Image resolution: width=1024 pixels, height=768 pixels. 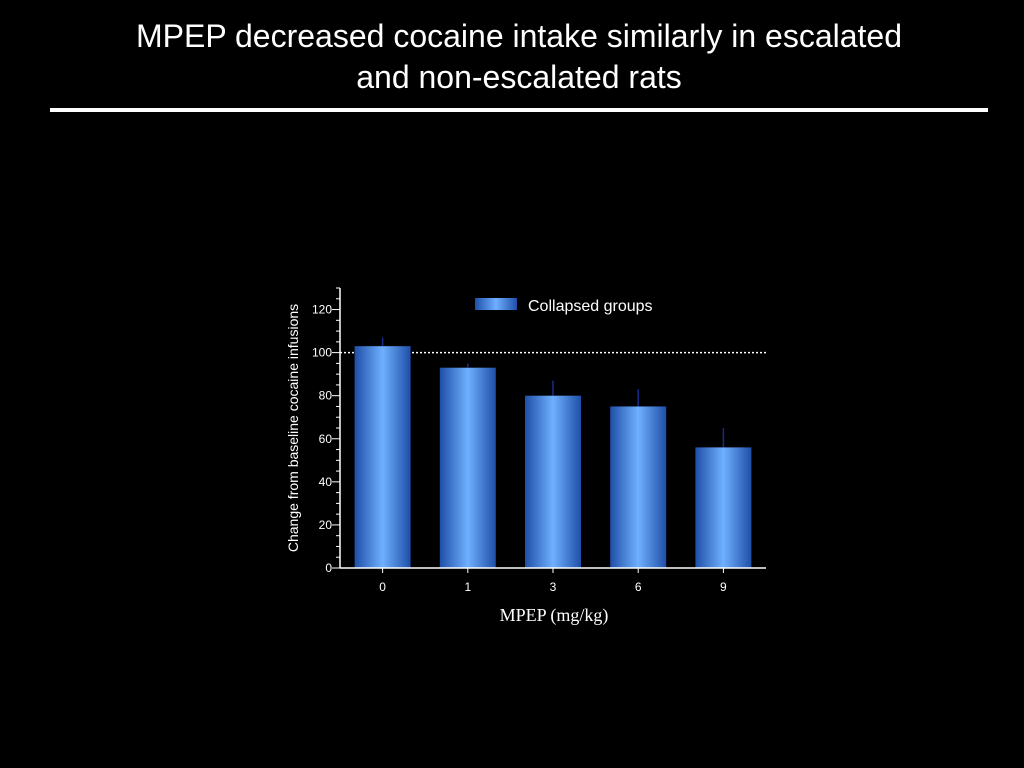 What do you see at coordinates (326, 396) in the screenshot?
I see `y-tick-label-80: 80` at bounding box center [326, 396].